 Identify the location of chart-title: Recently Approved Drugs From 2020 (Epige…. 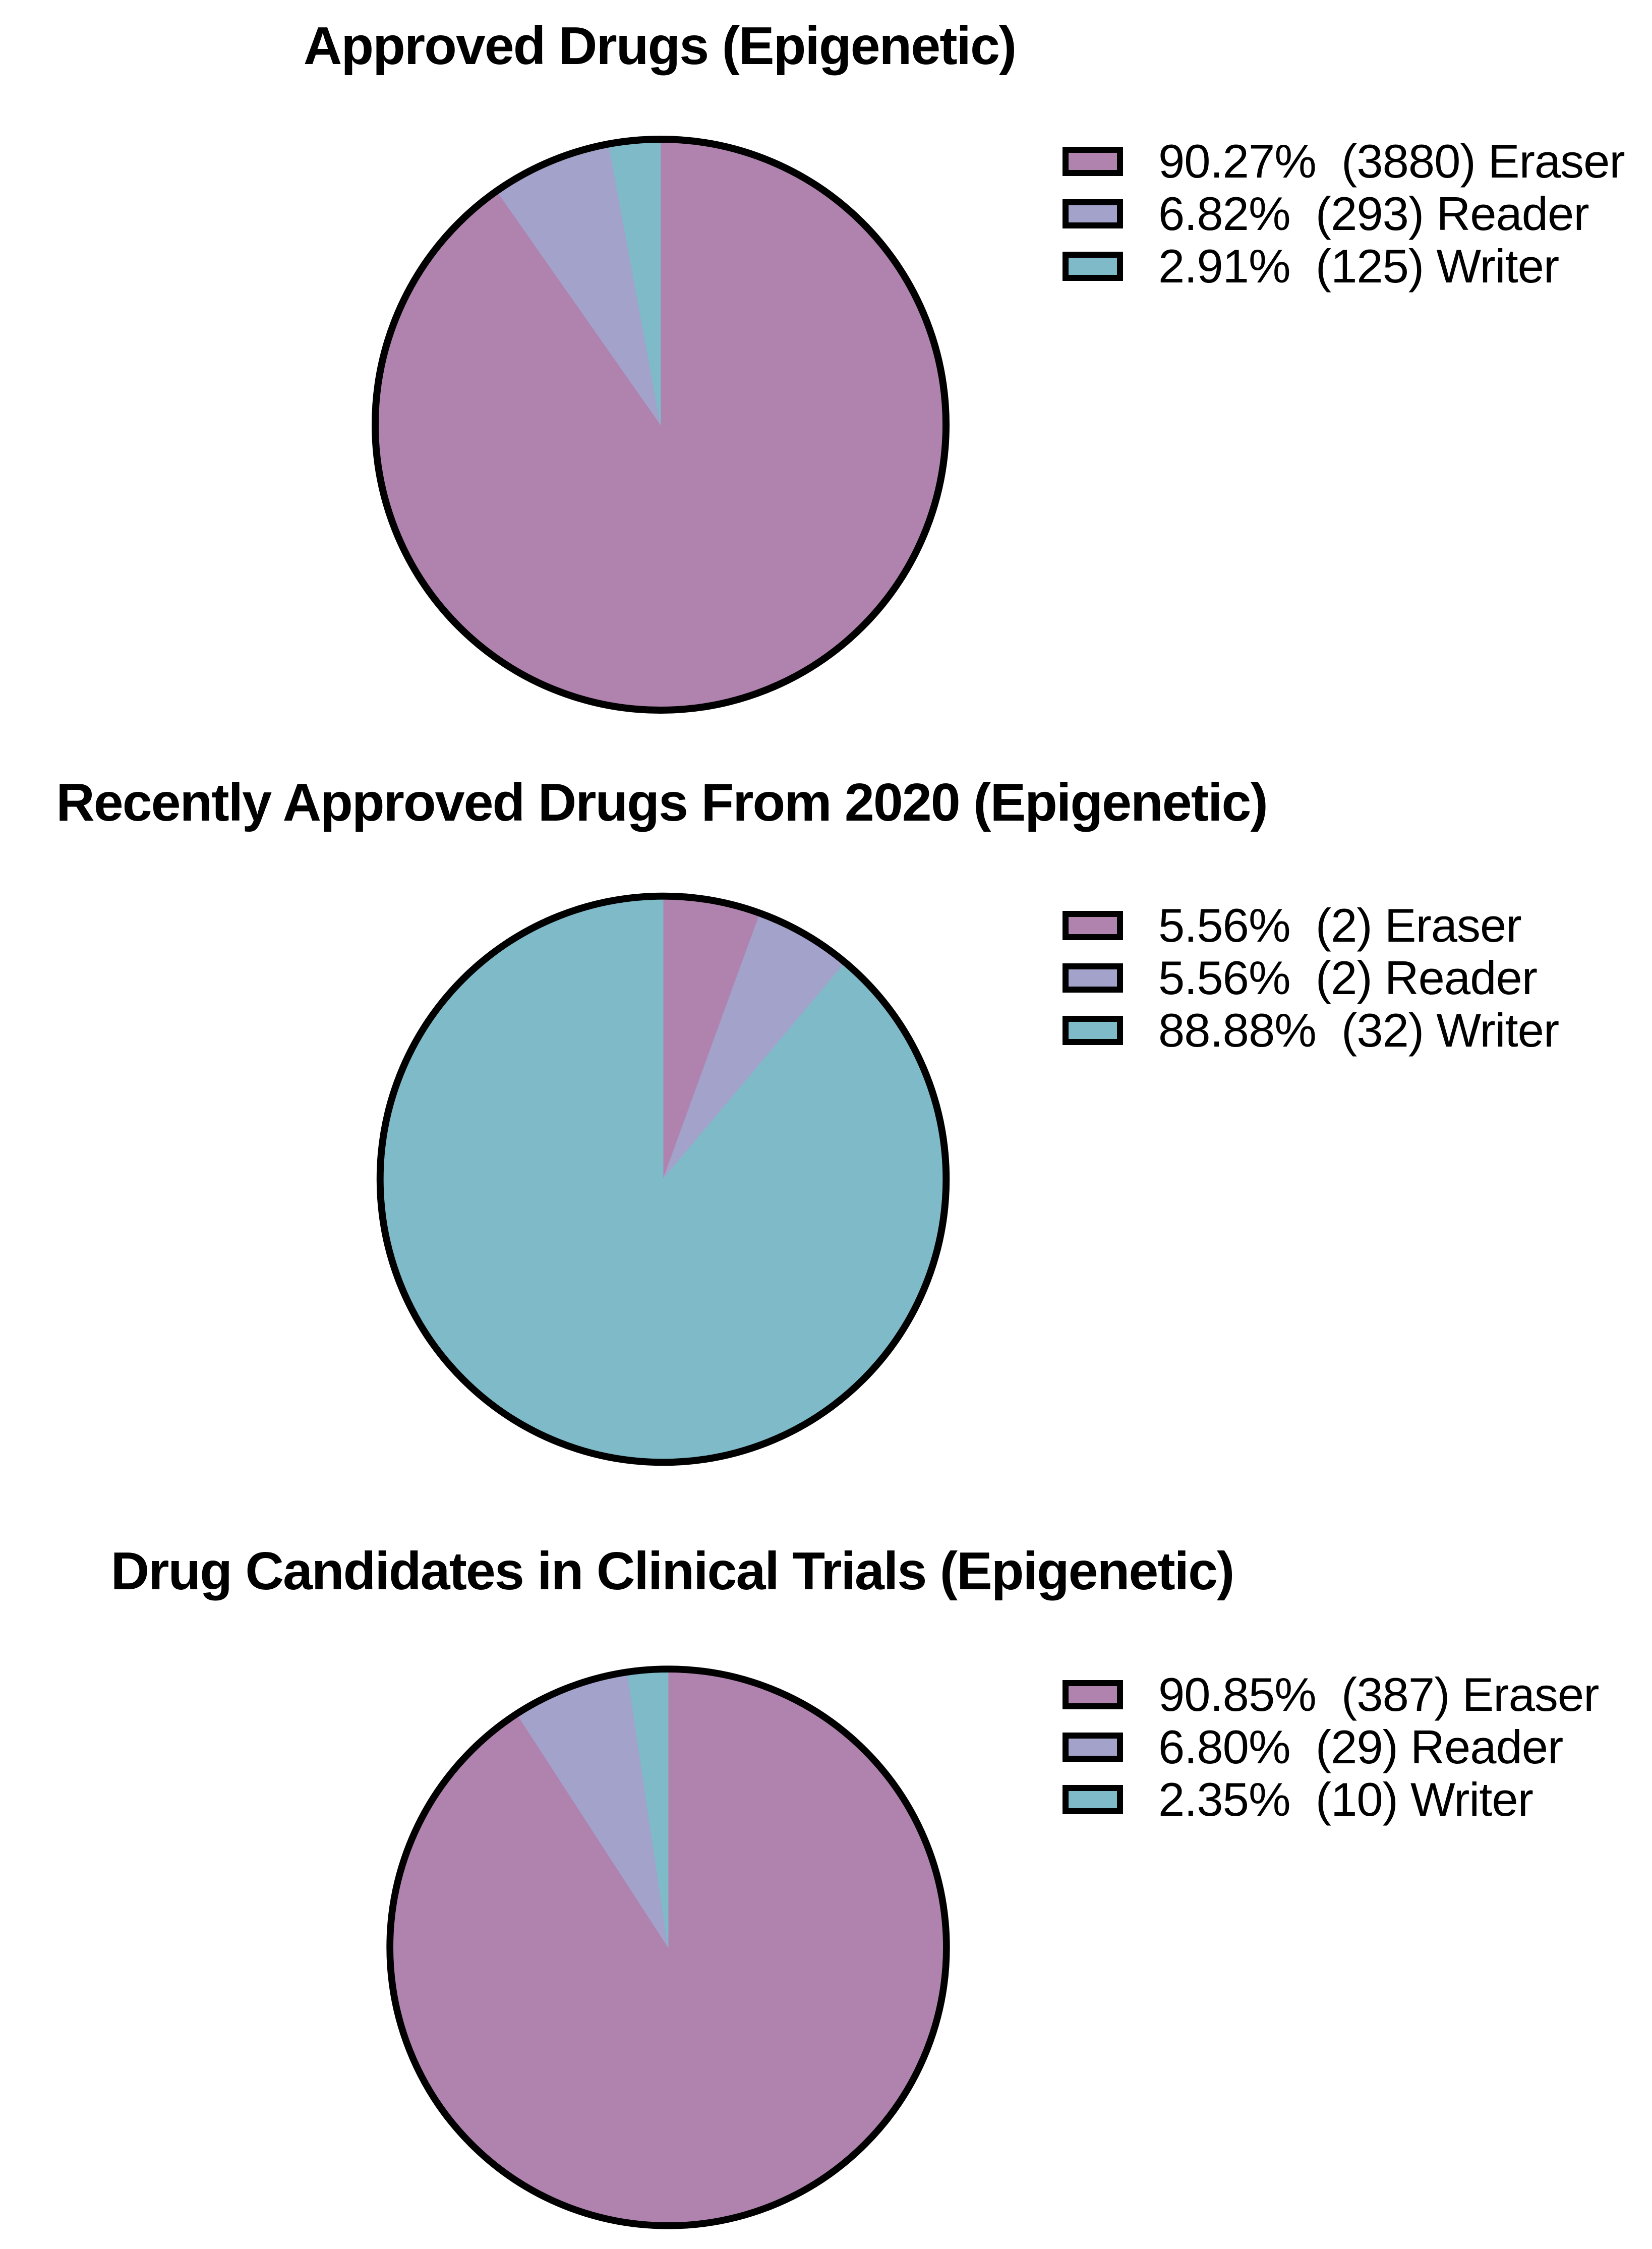
(662, 803).